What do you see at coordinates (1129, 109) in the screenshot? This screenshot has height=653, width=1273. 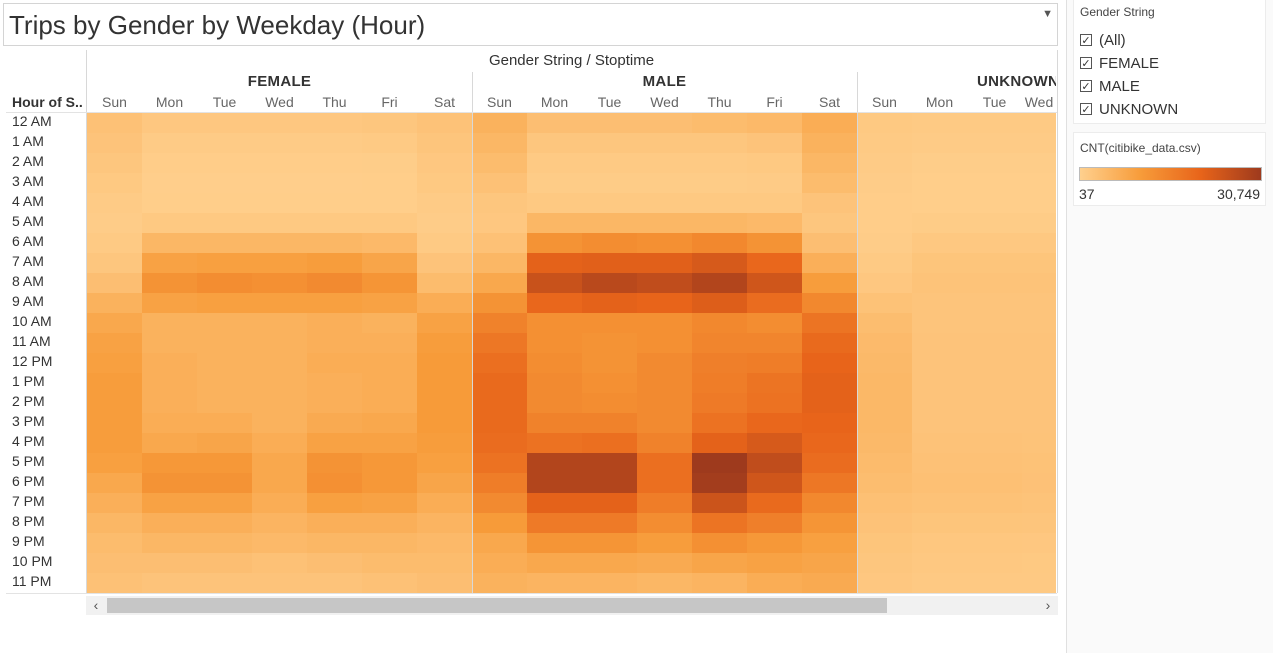 I see `filter-item-unknown: ✓ UNKNOWN` at bounding box center [1129, 109].